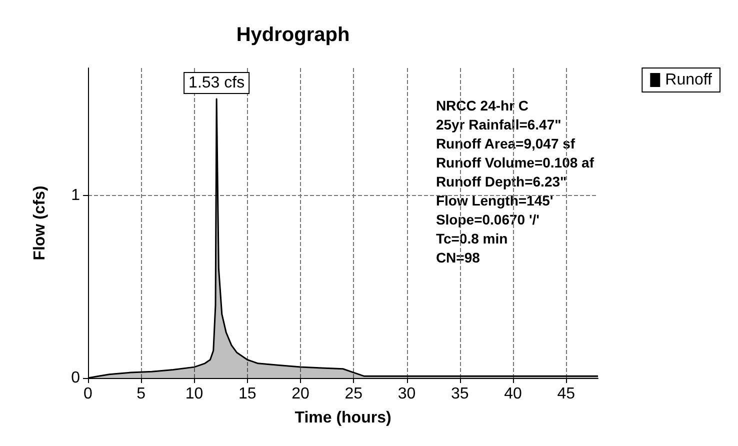 This screenshot has height=446, width=738. I want to click on annotation: 25yr Rainfall=6.47", so click(499, 124).